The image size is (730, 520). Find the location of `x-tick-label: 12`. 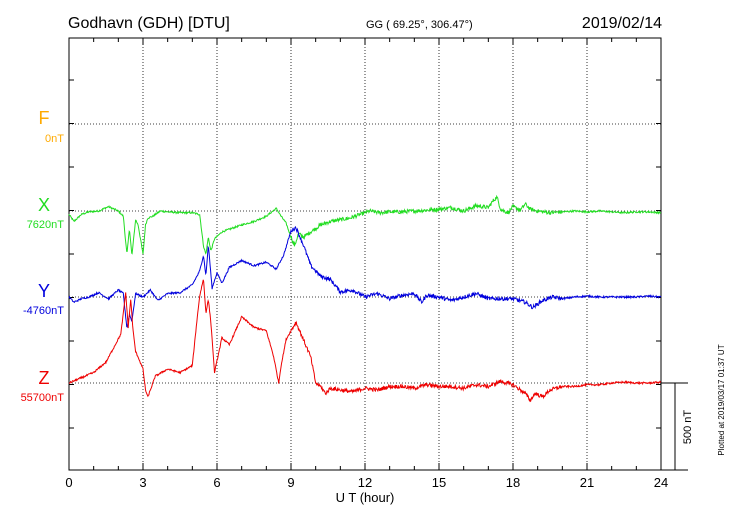

x-tick-label: 12 is located at coordinates (365, 482).